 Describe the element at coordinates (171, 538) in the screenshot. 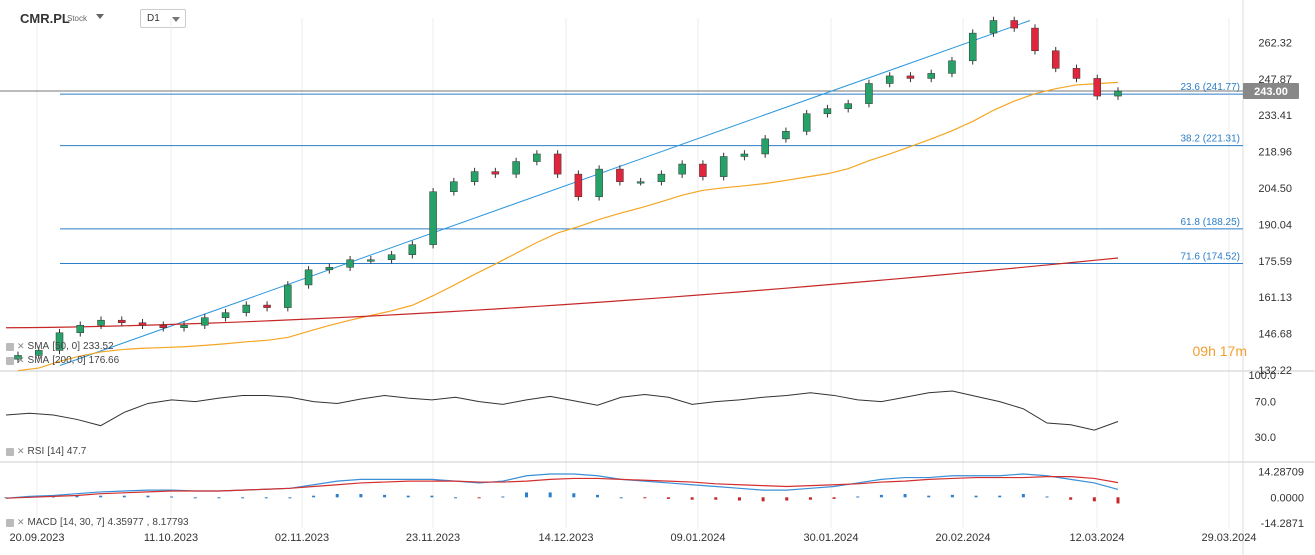

I see `x-tick-label: 11.10.2023` at that location.